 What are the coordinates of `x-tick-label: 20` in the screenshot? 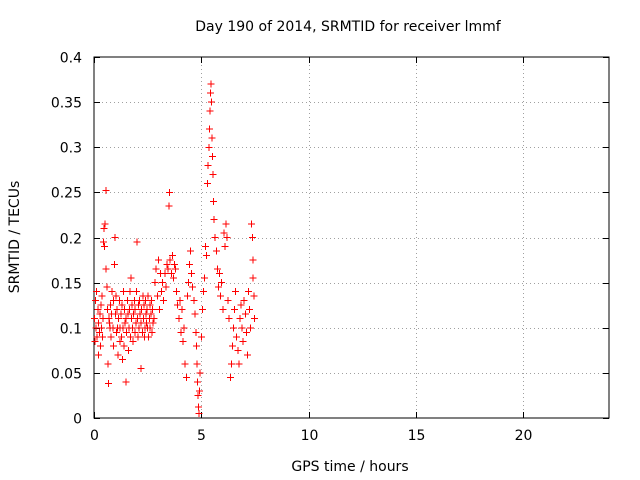 It's located at (524, 436).